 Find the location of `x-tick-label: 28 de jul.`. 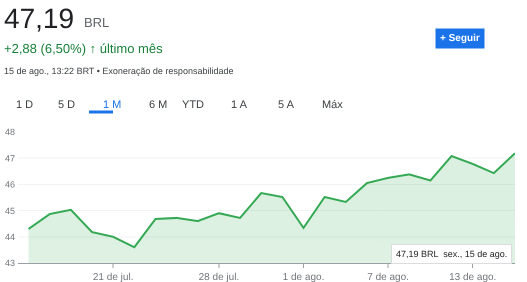

x-tick-label: 28 de jul. is located at coordinates (219, 277).